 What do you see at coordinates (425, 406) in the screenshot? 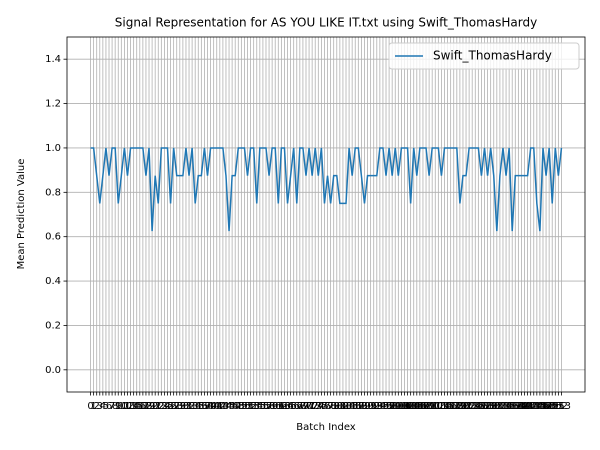
I see `x-tick-label: 109` at bounding box center [425, 406].